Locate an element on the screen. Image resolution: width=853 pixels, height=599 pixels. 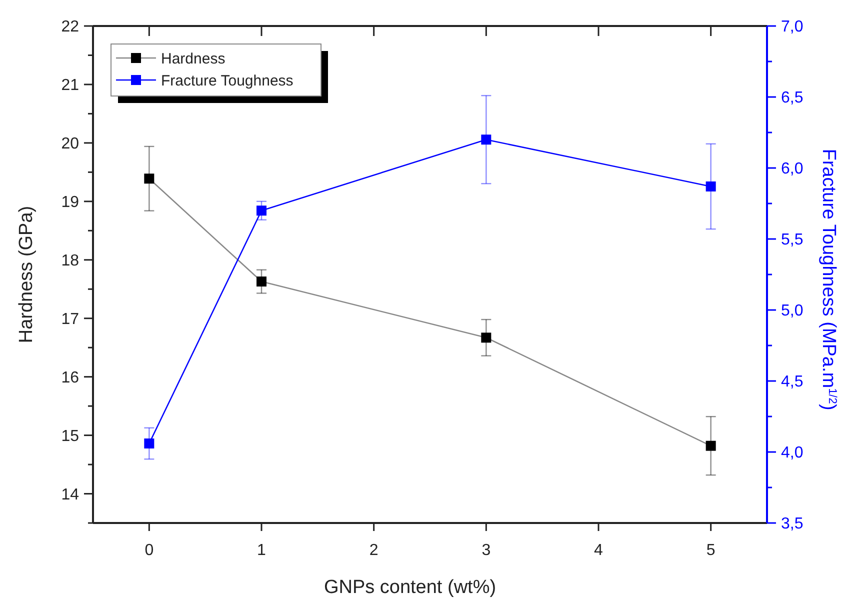
x-tick-label: 4 is located at coordinates (599, 550).